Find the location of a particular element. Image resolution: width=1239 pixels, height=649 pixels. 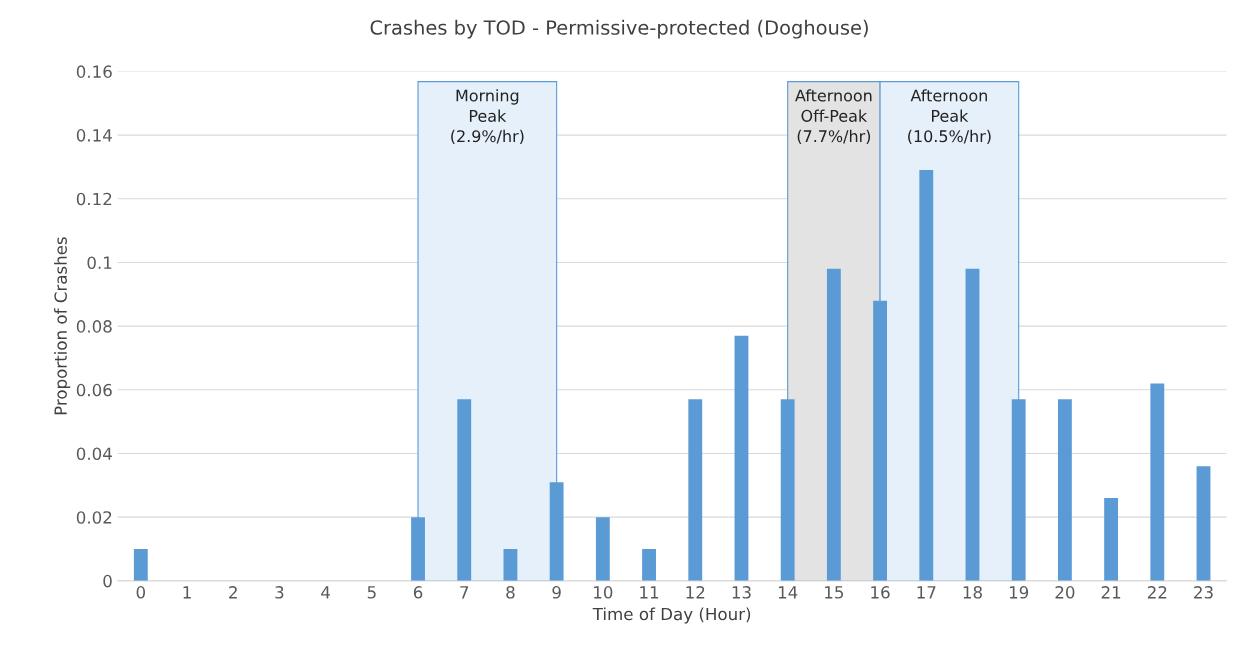

x-tick-label: 6 is located at coordinates (418, 592).